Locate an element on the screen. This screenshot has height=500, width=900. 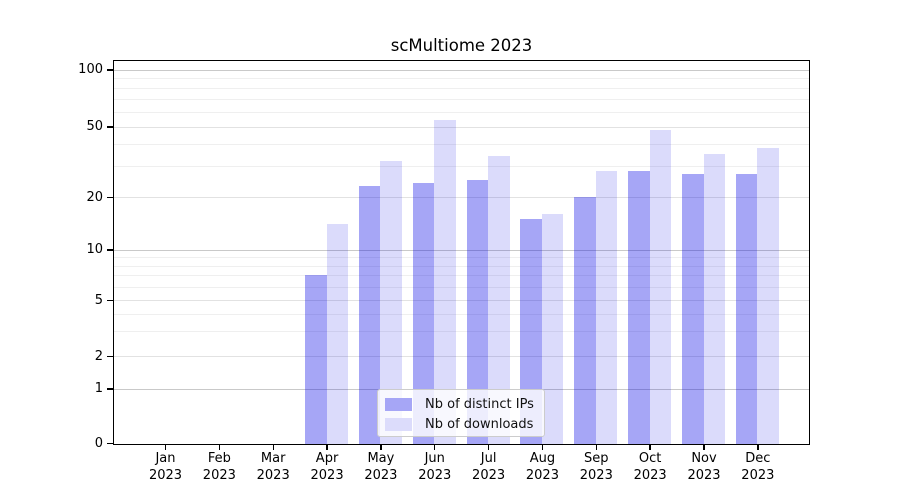
bar-ips-aug is located at coordinates (531, 331).